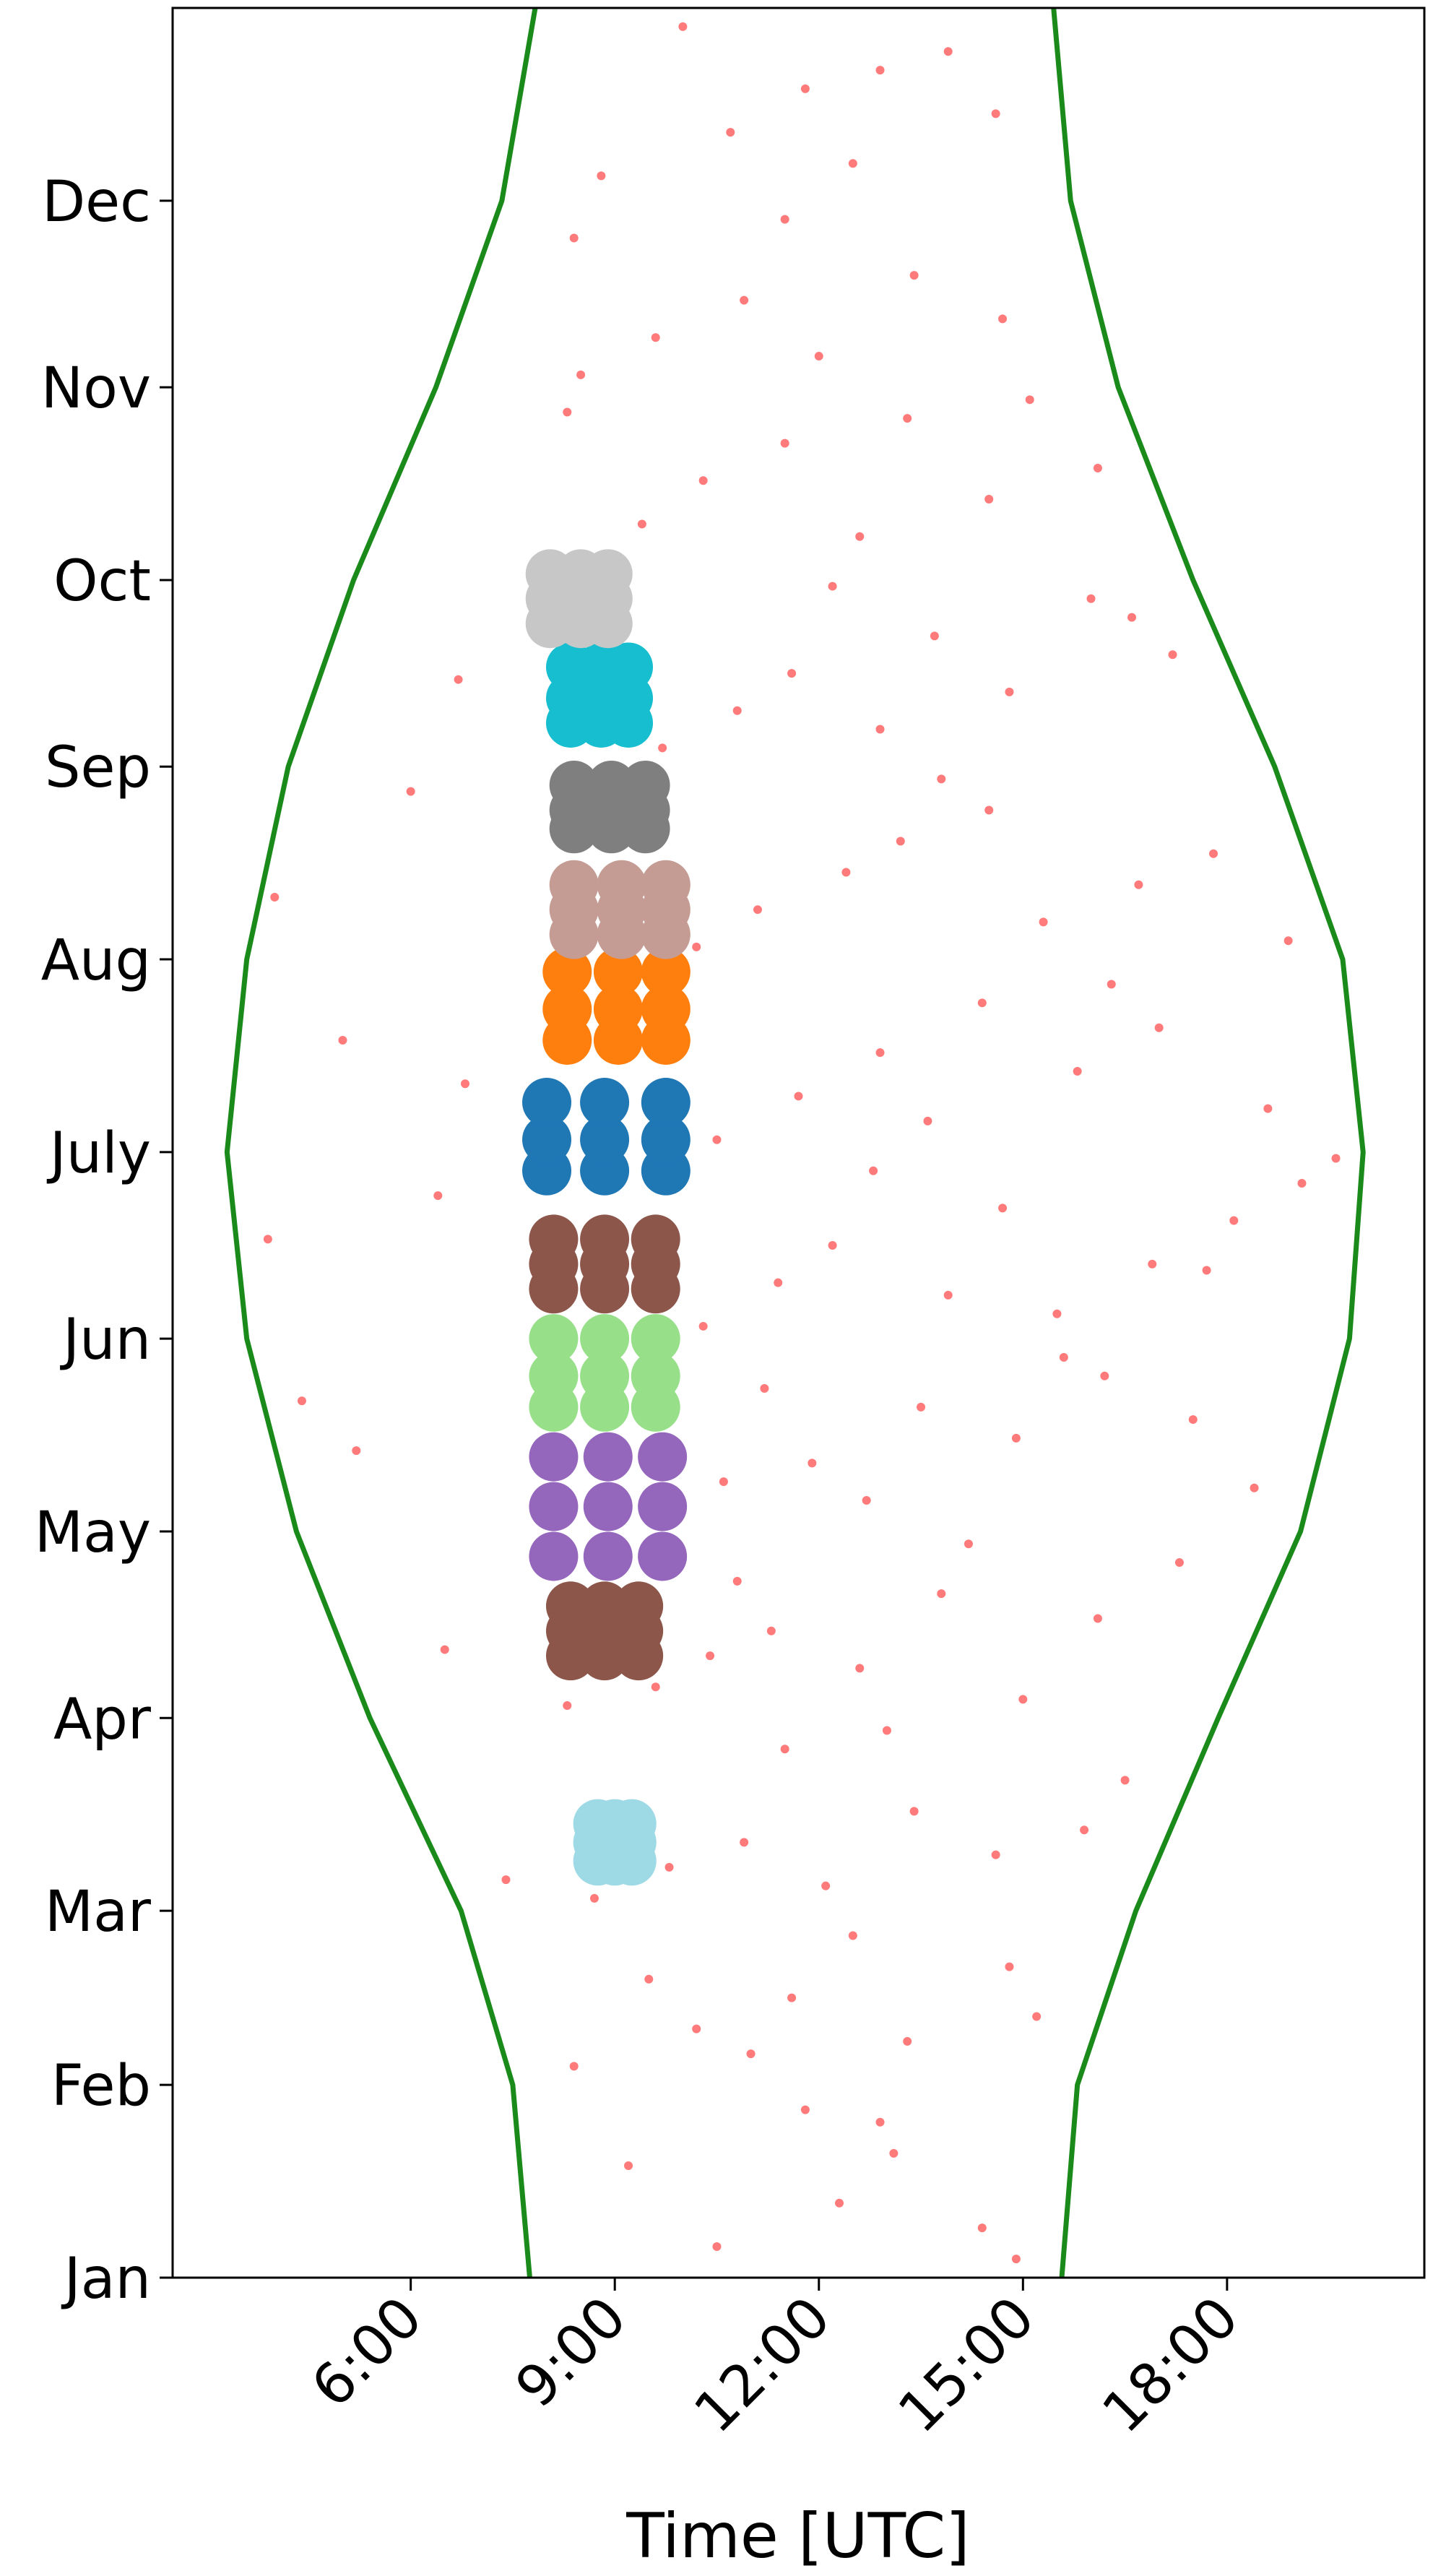 The image size is (1433, 2576). Describe the element at coordinates (763, 2365) in the screenshot. I see `x-tick-label: 12:00` at that location.